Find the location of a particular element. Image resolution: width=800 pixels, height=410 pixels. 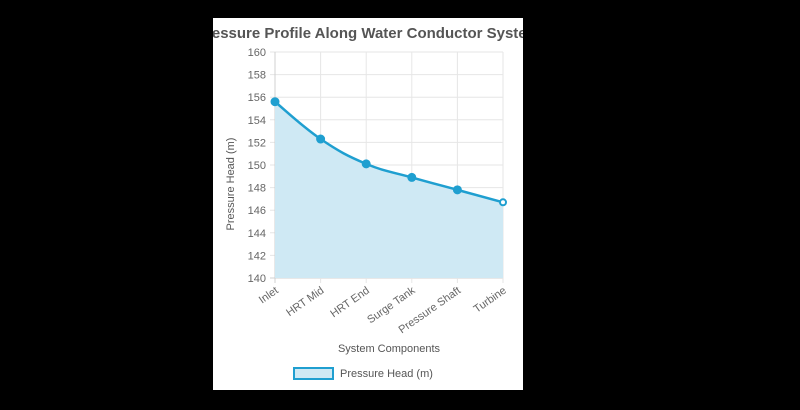

y-axis-title: Pressure Head (m) is located at coordinates (231, 184).